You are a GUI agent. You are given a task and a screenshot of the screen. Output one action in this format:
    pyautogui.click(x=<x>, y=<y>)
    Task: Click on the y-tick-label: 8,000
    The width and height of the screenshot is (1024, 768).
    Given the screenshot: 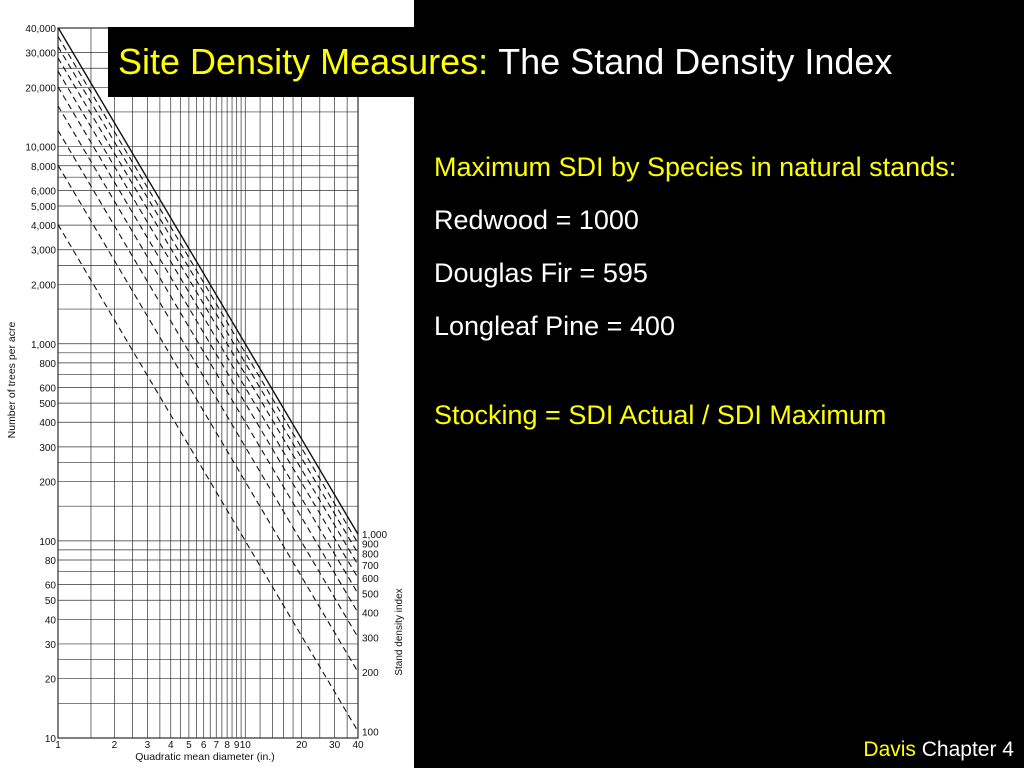 What is the action you would take?
    pyautogui.click(x=43, y=167)
    